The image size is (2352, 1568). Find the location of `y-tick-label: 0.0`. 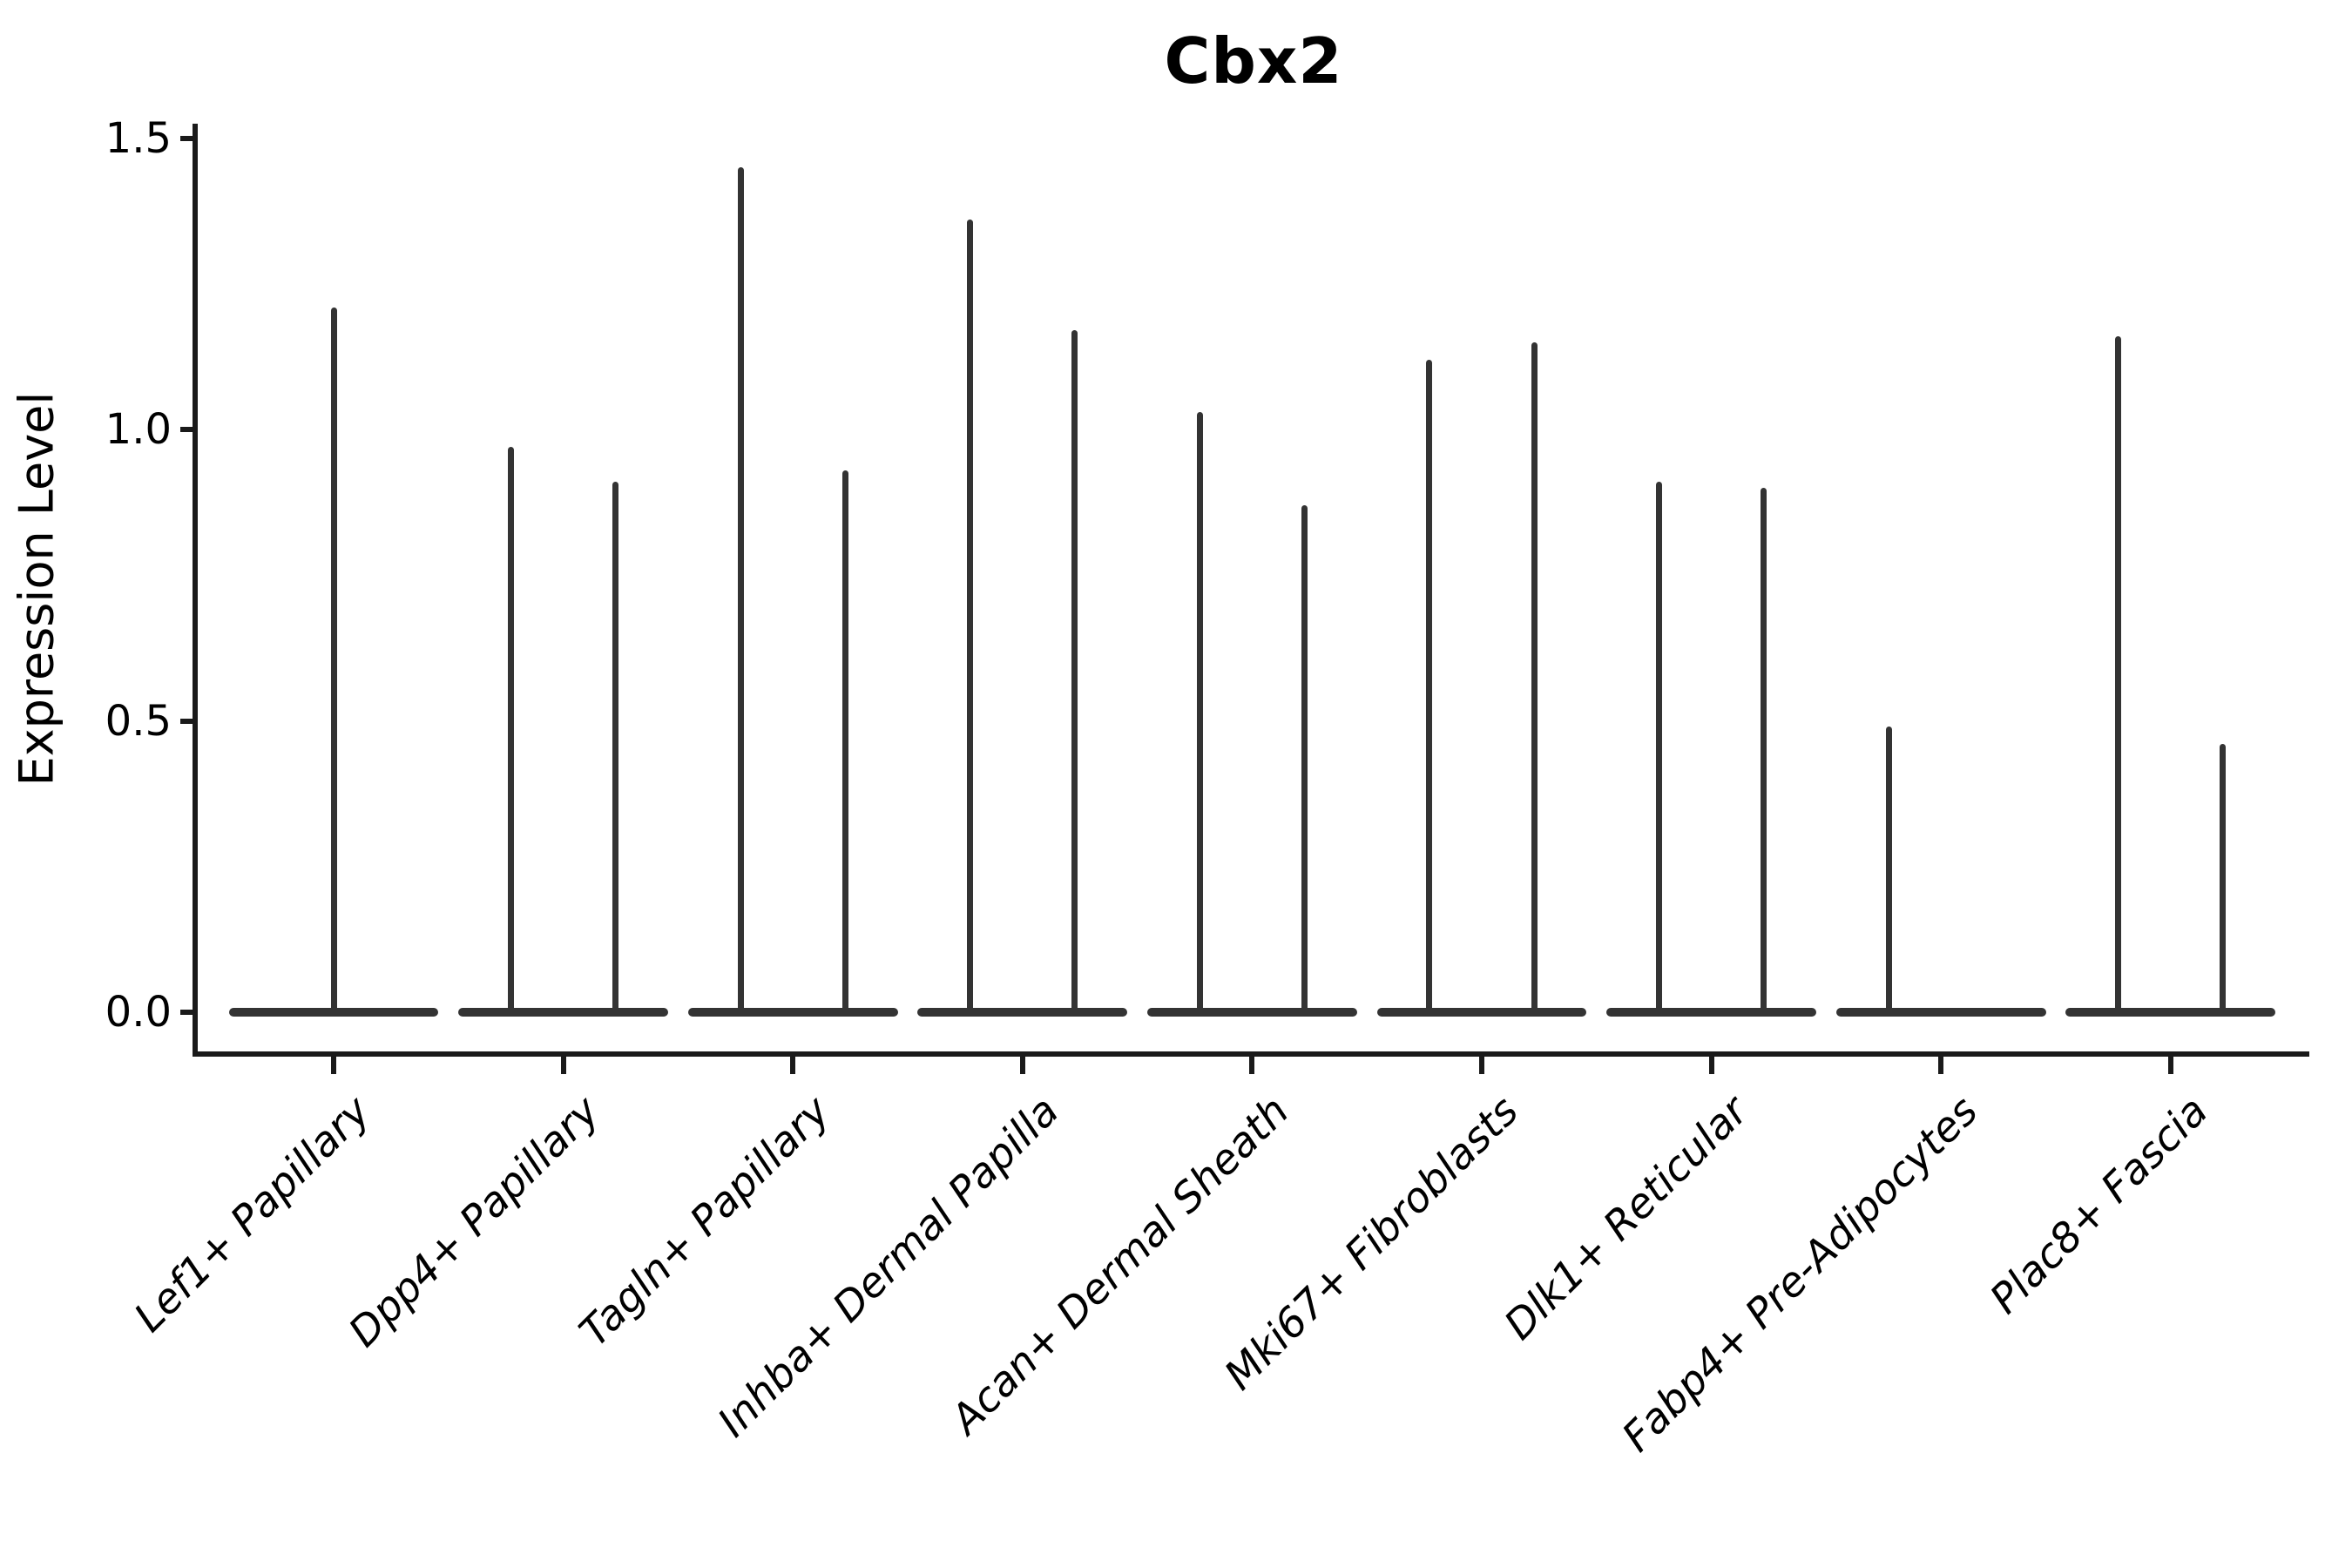

y-tick-label: 0.0 is located at coordinates (138, 1013).